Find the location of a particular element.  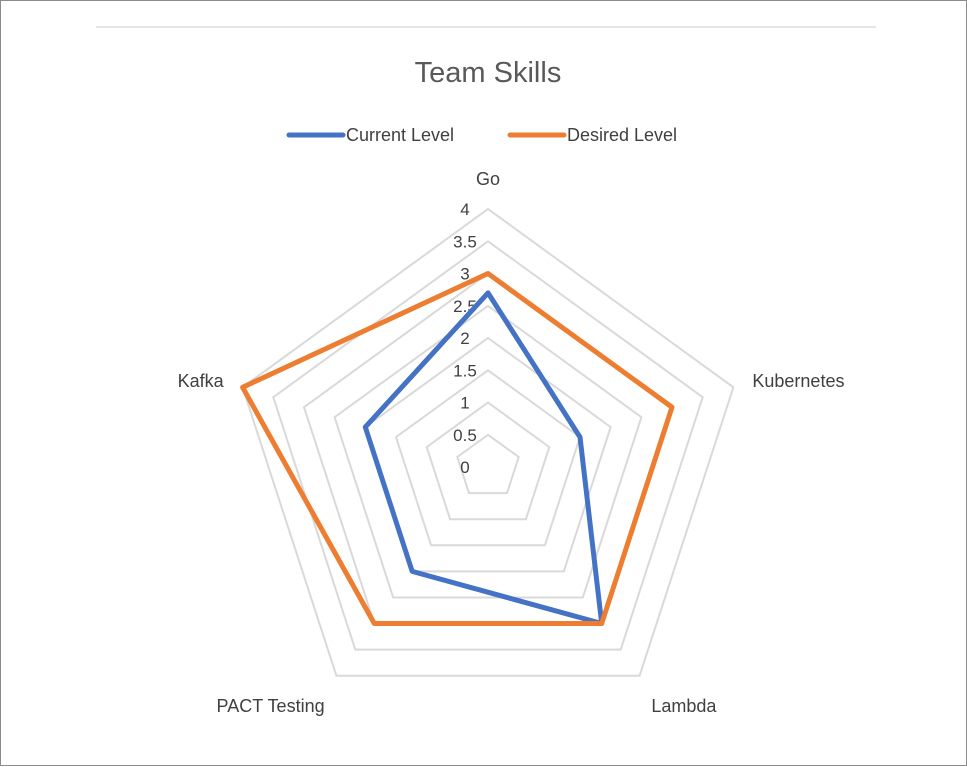

chart-title: Team Skills is located at coordinates (488, 73).